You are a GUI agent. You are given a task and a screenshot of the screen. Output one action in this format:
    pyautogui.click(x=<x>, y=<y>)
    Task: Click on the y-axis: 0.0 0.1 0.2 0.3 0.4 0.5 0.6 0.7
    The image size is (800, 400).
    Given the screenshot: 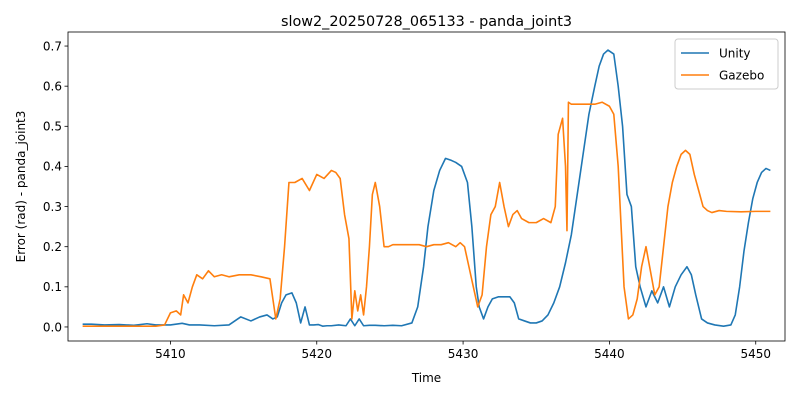 What is the action you would take?
    pyautogui.click(x=55, y=186)
    